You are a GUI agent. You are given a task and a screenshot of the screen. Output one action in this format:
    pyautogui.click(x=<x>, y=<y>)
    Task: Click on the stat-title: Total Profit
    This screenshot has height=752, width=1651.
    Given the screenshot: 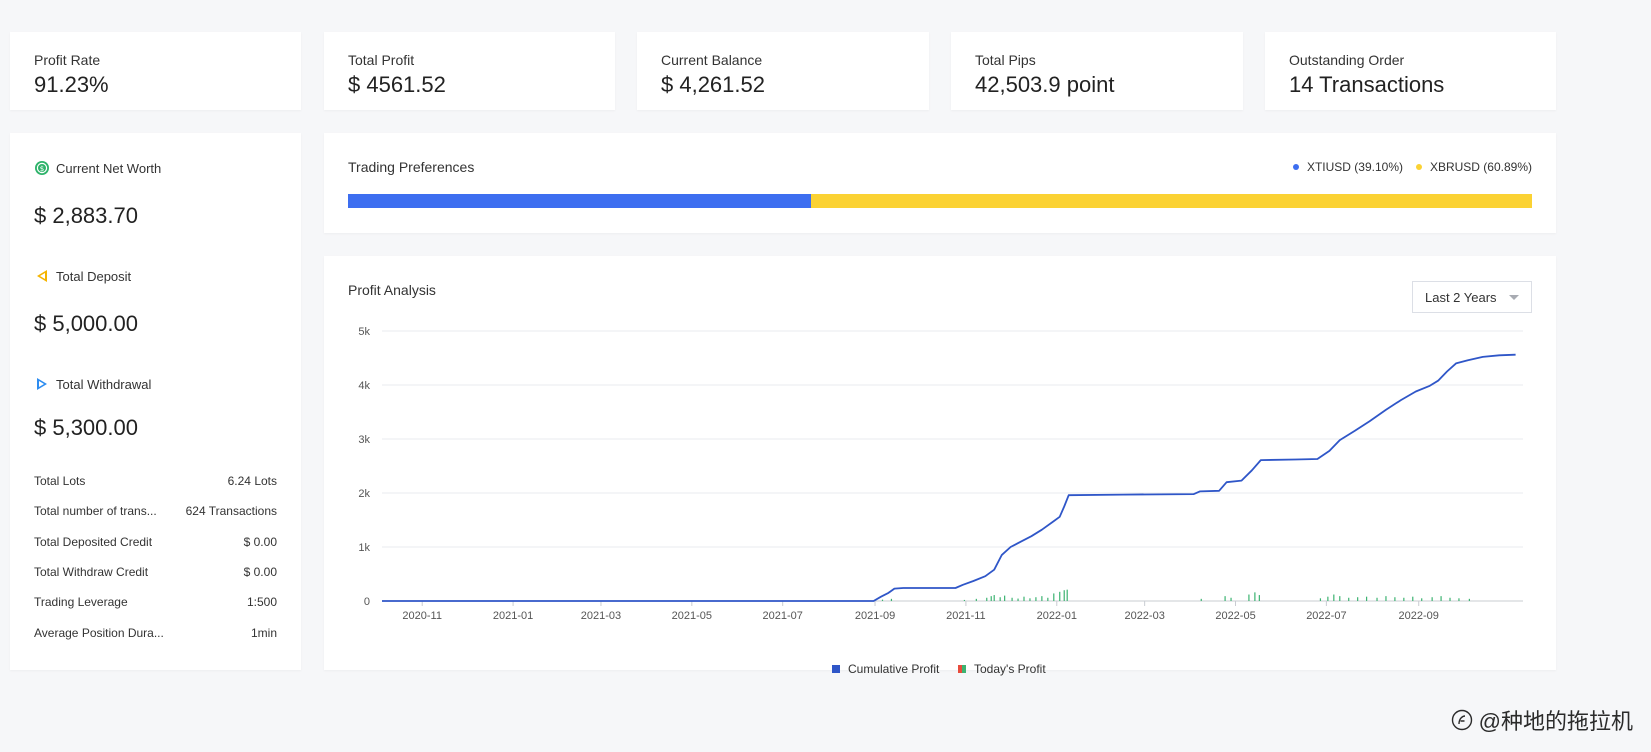 What is the action you would take?
    pyautogui.click(x=381, y=60)
    